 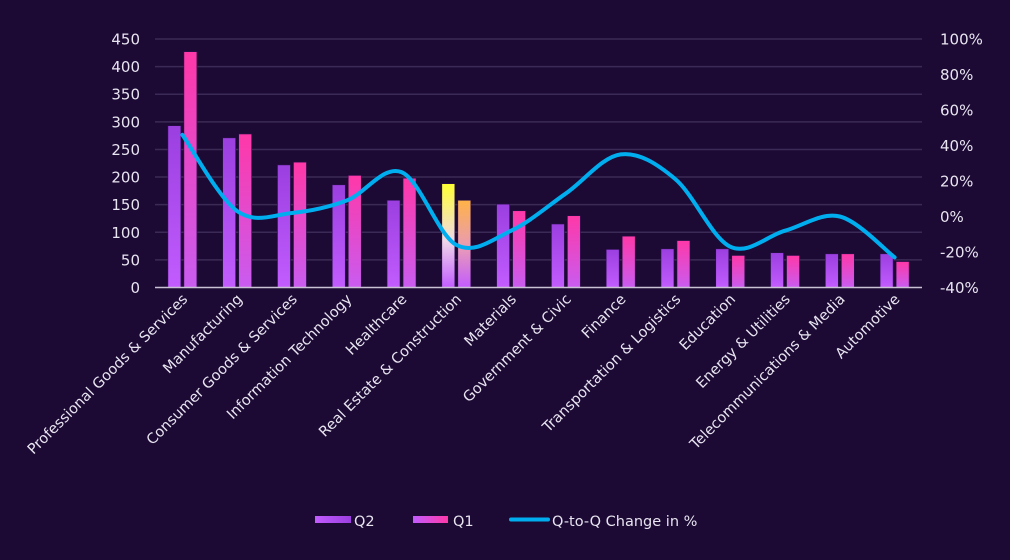 What do you see at coordinates (959, 253) in the screenshot?
I see `right-tick-label: -20%` at bounding box center [959, 253].